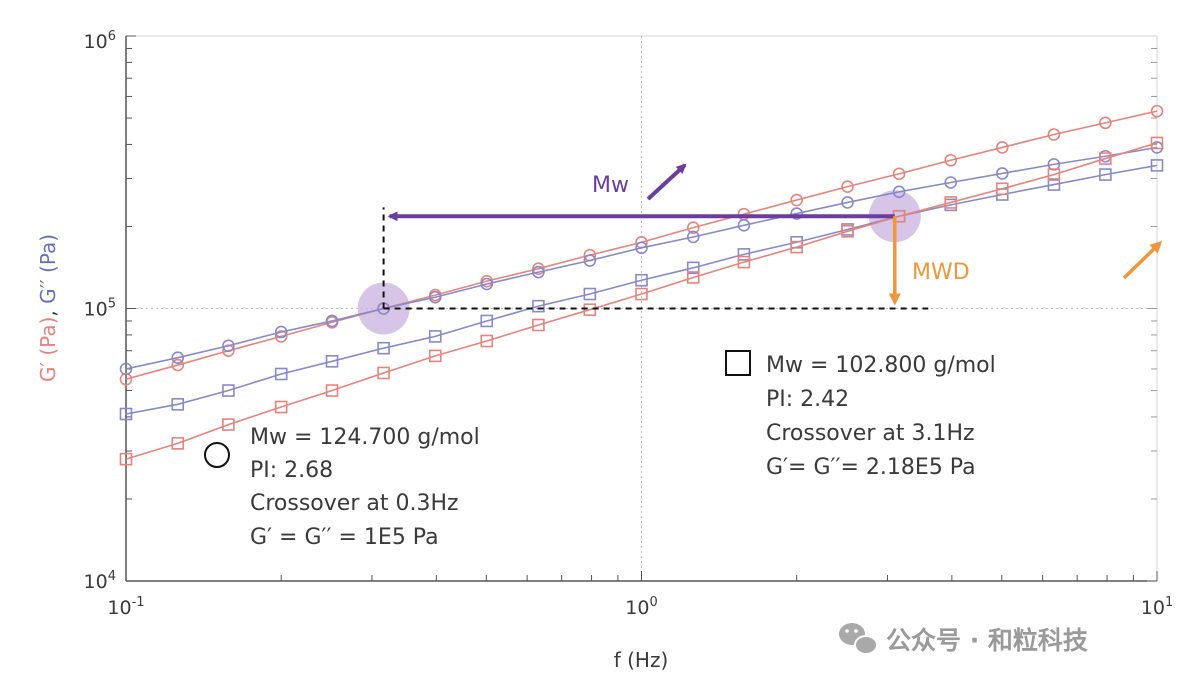 The height and width of the screenshot is (689, 1204). What do you see at coordinates (125, 607) in the screenshot?
I see `x-tick-label-0: 10⁻¹` at bounding box center [125, 607].